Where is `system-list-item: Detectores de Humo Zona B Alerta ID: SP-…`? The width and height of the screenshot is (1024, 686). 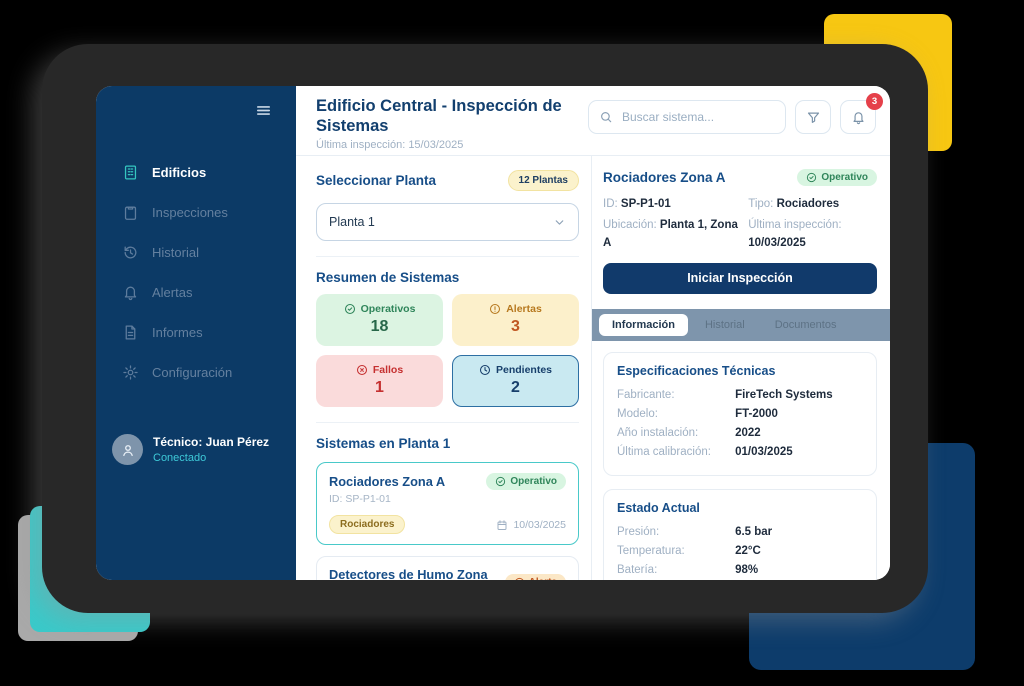 system-list-item: Detectores de Humo Zona B Alerta ID: SP-… is located at coordinates (447, 568).